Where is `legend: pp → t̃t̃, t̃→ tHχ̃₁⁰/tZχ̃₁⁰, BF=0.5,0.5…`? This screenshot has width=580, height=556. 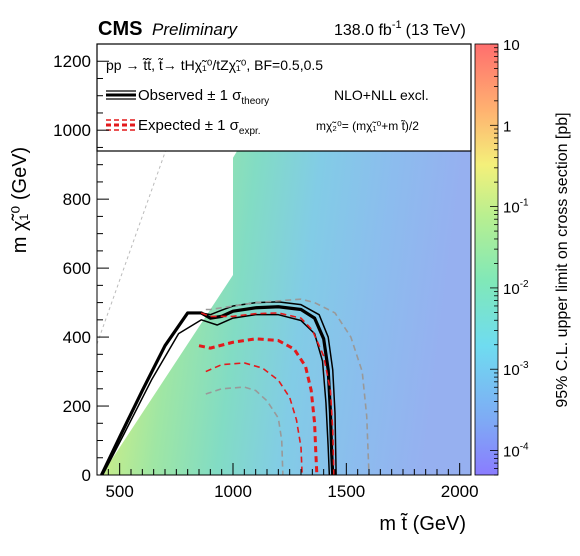 legend: pp → t̃t̃, t̃→ tHχ̃₁⁰/tZχ̃₁⁰, BF=0.5,0.5… is located at coordinates (284, 97).